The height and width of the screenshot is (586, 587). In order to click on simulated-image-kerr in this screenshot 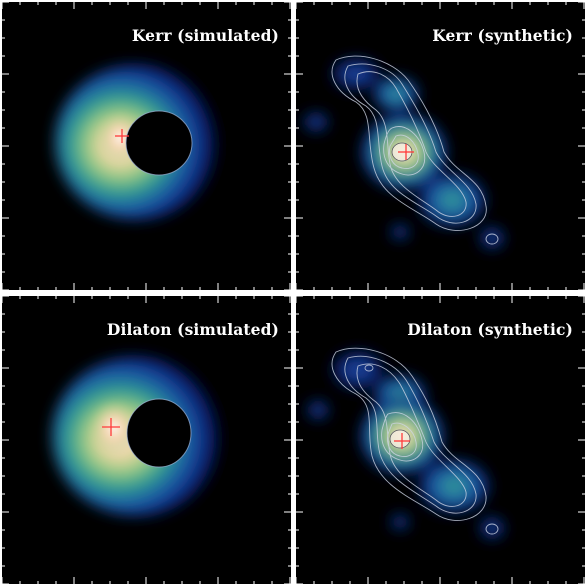, I will do `click(137, 142)`.